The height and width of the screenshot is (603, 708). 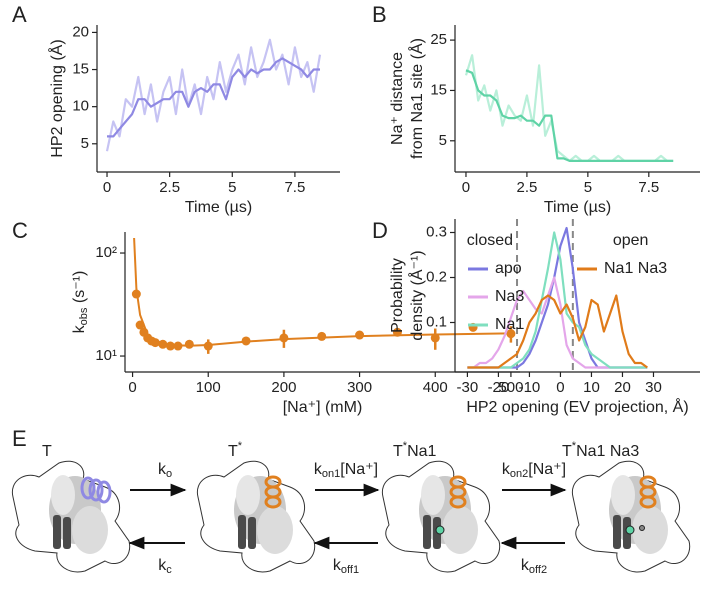 I want to click on state-label: T, so click(x=47, y=451).